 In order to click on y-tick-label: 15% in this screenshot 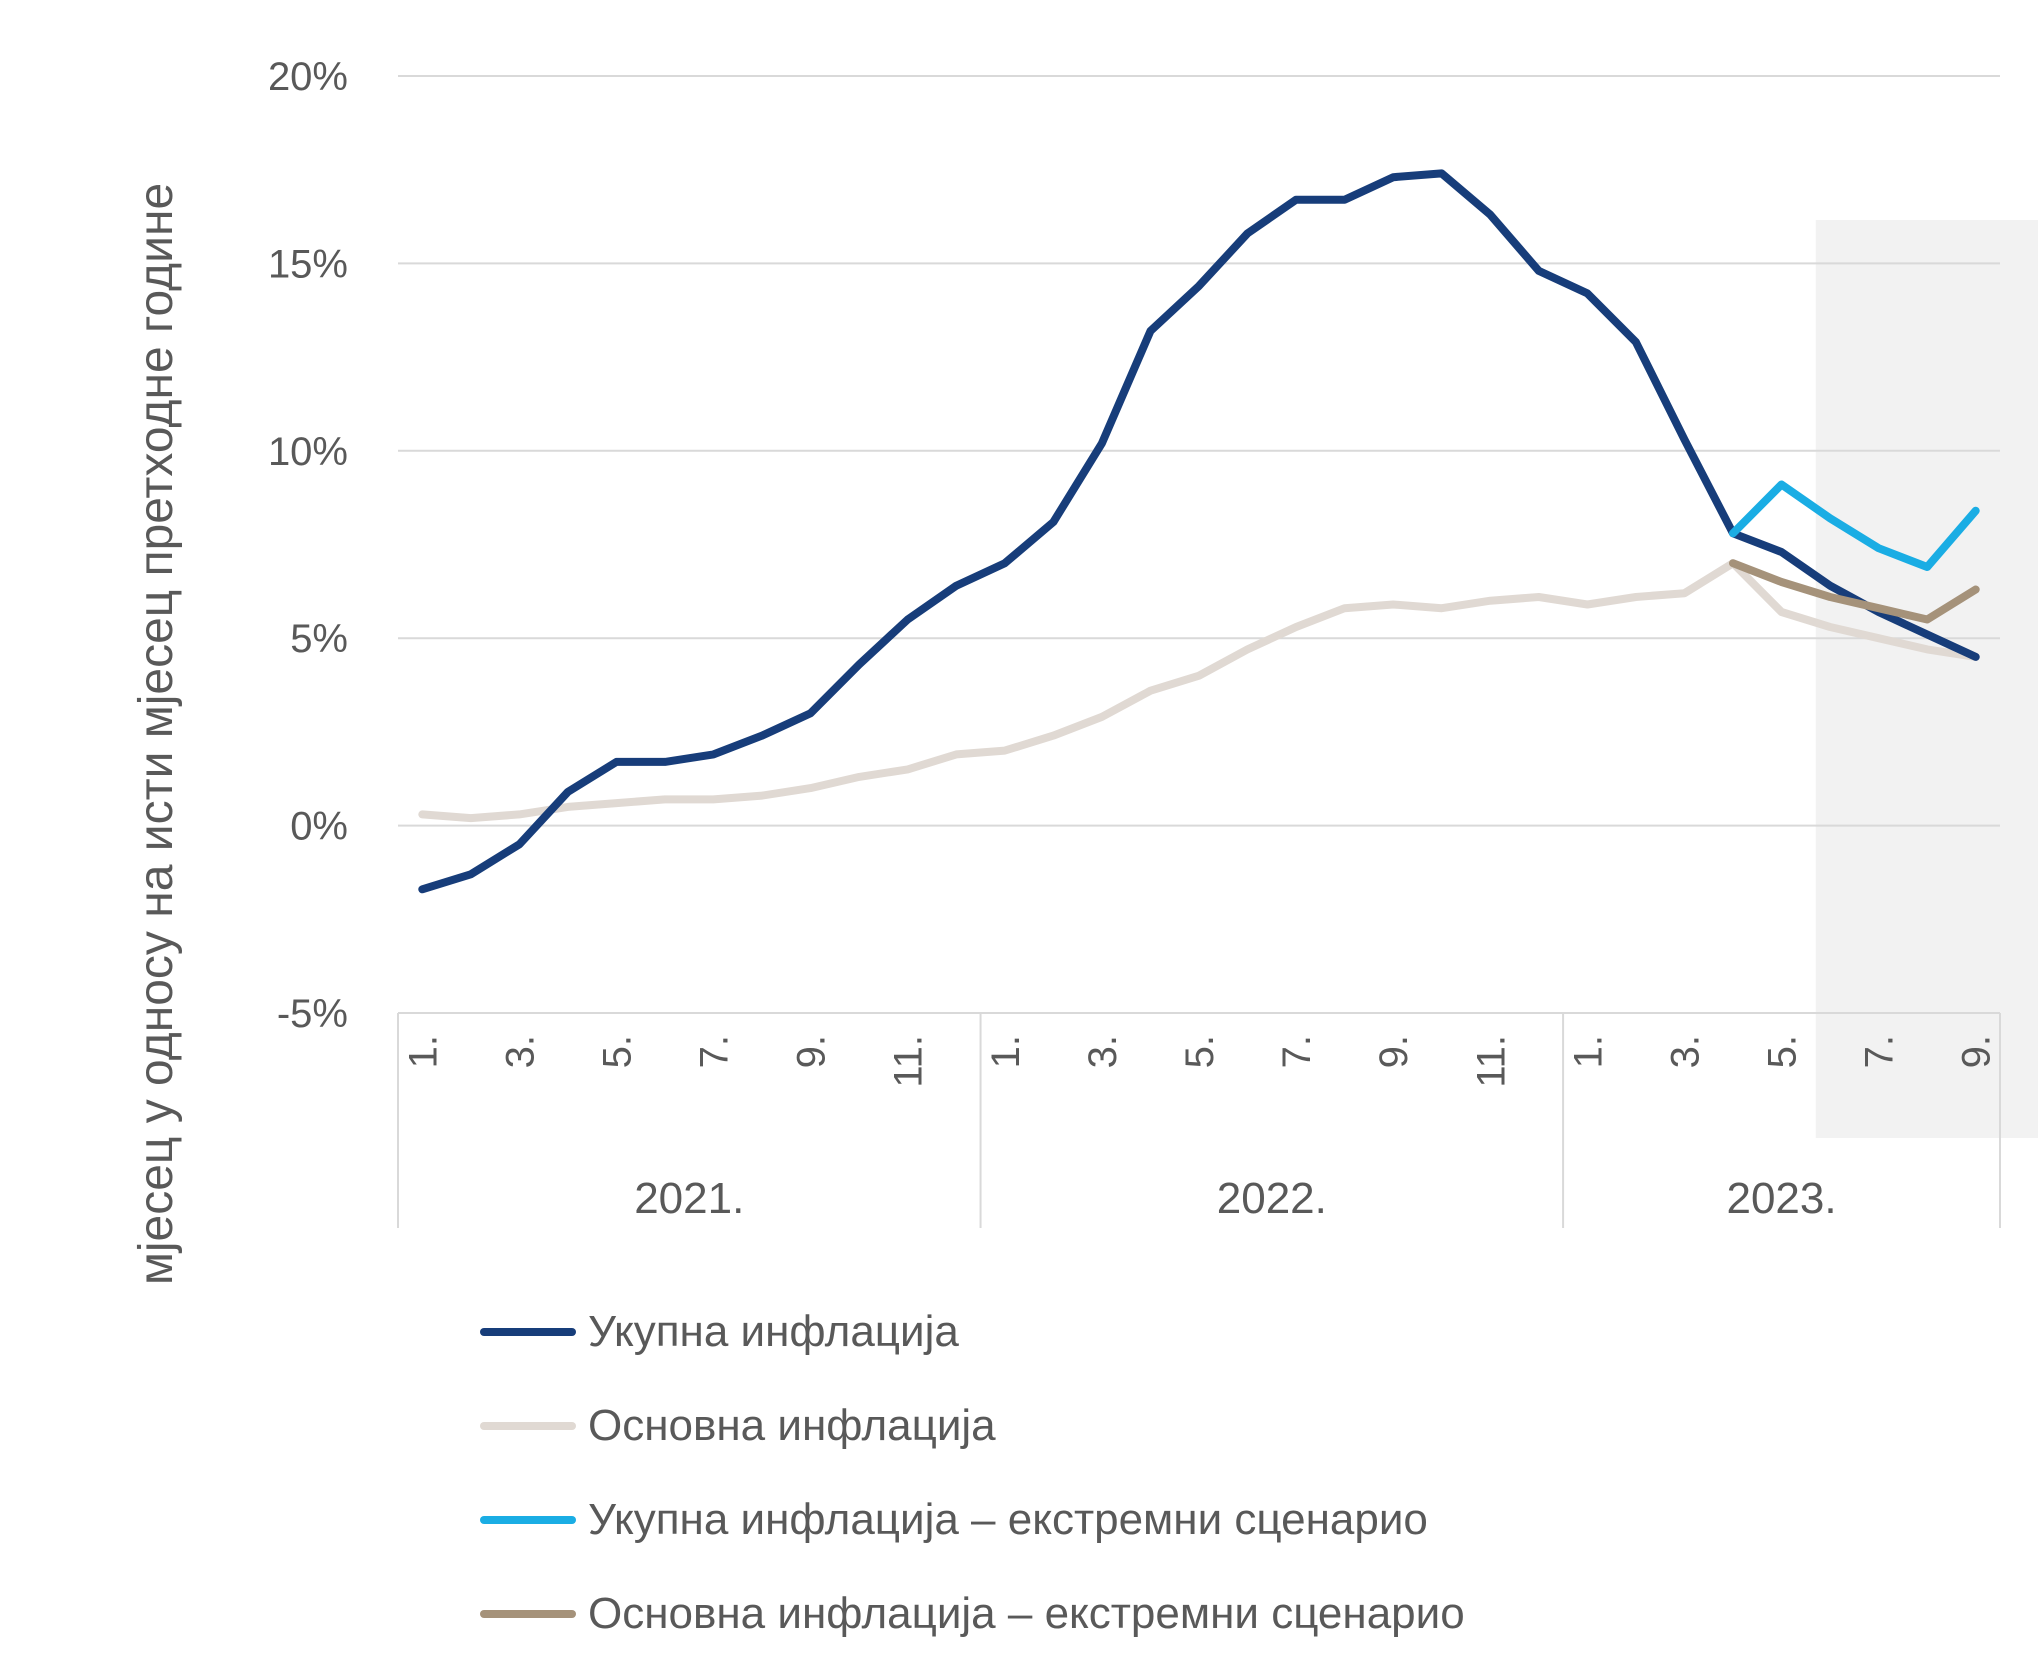, I will do `click(308, 264)`.